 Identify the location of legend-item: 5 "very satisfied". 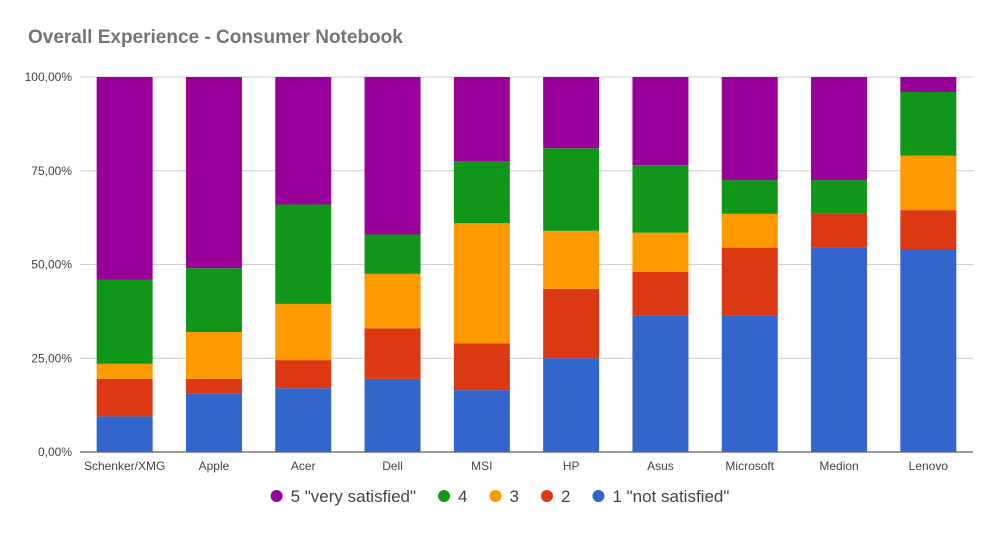
(343, 496).